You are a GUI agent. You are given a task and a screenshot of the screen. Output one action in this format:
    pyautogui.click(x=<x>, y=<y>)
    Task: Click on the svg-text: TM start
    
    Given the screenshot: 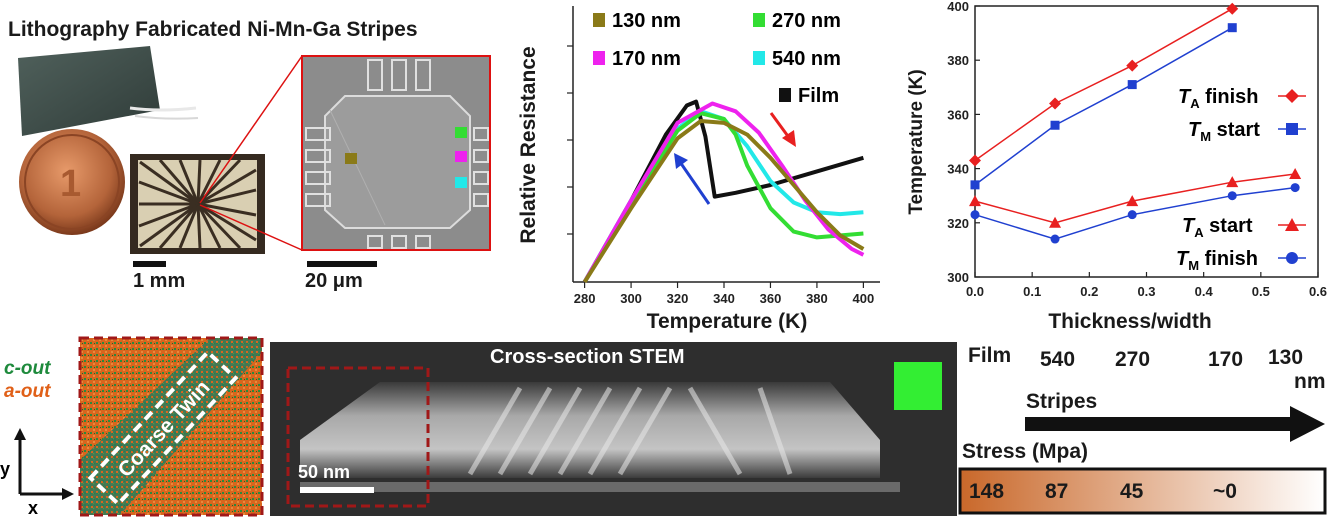 What is the action you would take?
    pyautogui.click(x=1224, y=131)
    